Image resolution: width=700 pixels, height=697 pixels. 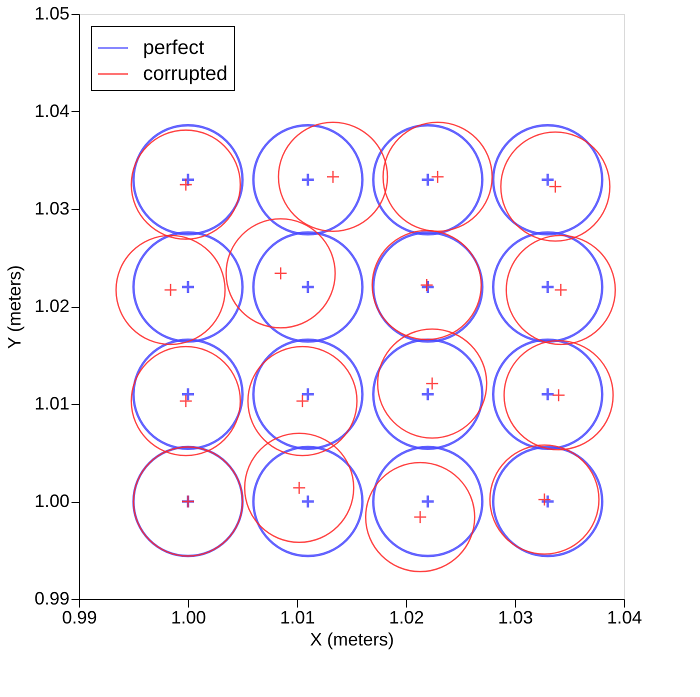 What do you see at coordinates (188, 618) in the screenshot?
I see `x-tick-label: 1.00` at bounding box center [188, 618].